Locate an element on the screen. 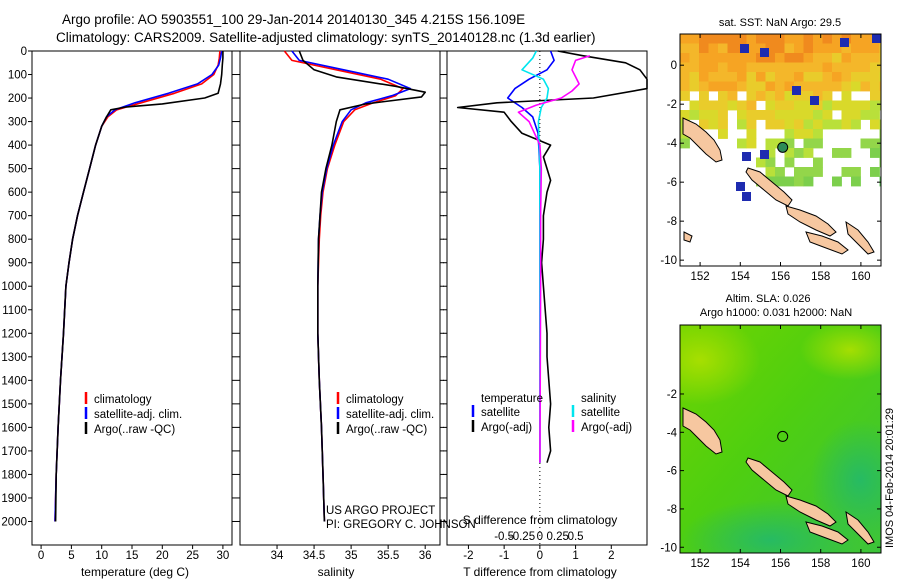  map-y-tick-label: -8 is located at coordinates (672, 222).